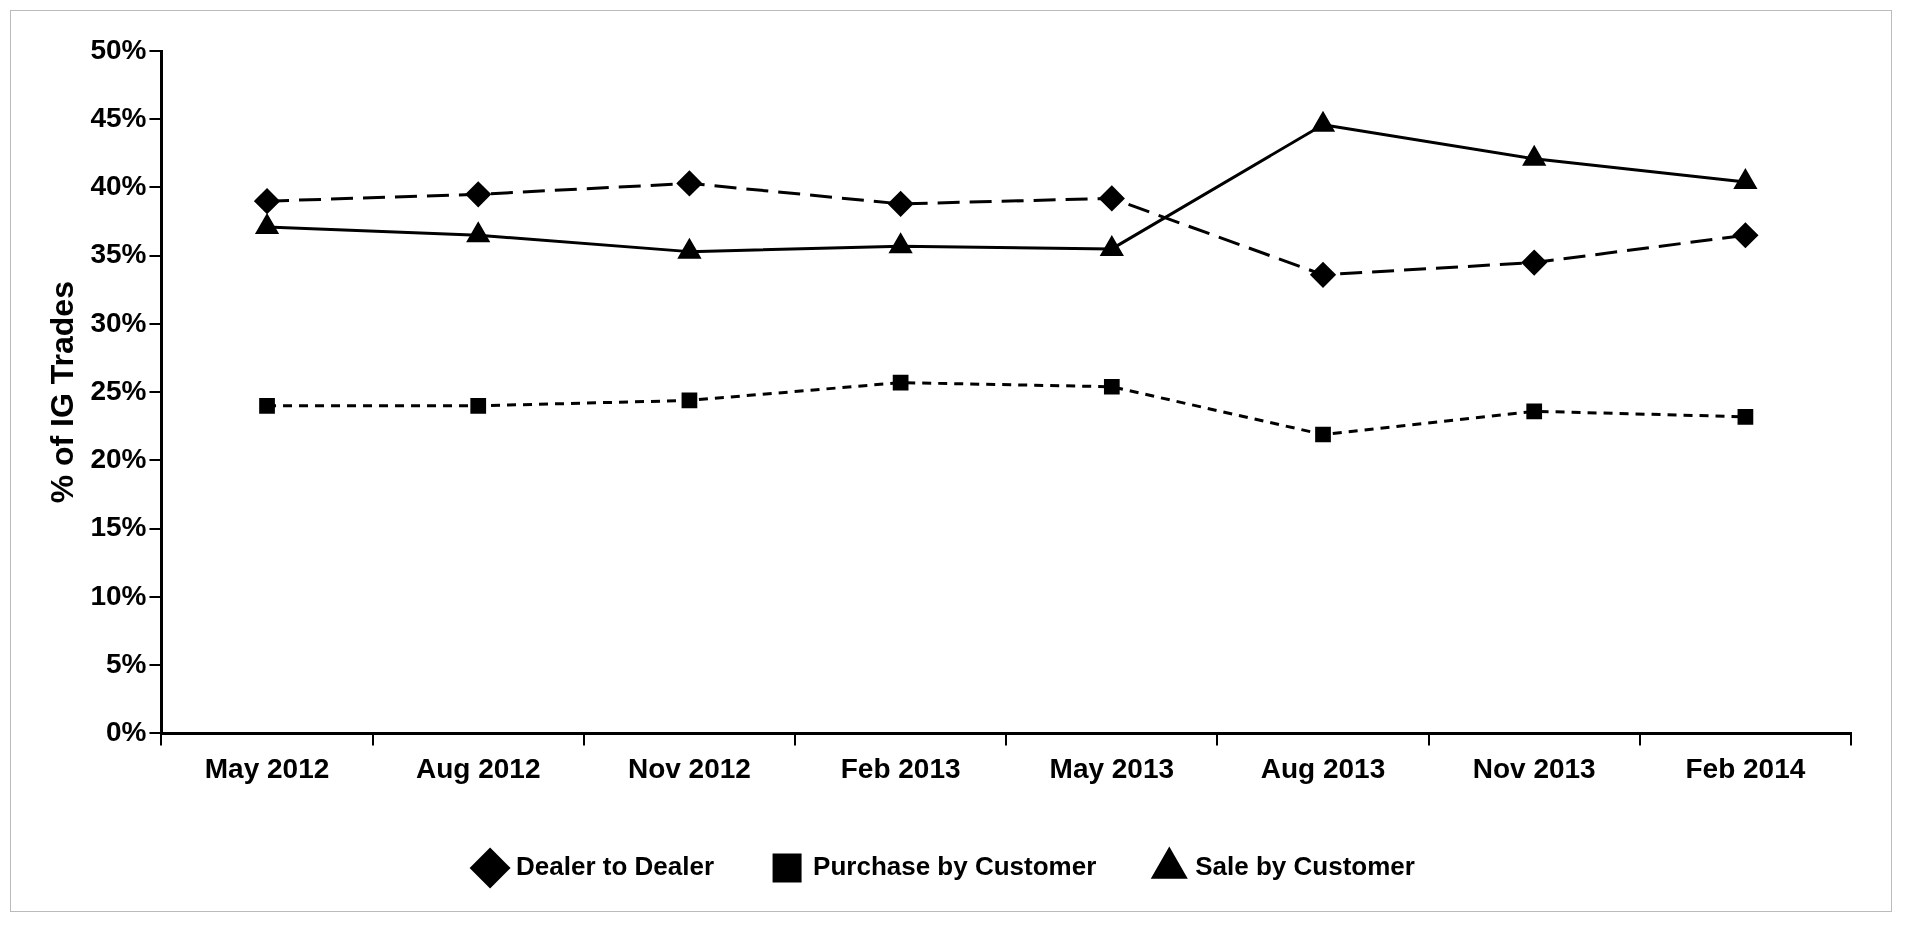 The width and height of the screenshot is (1919, 931). What do you see at coordinates (478, 768) in the screenshot?
I see `x-tick-label: Aug 2012` at bounding box center [478, 768].